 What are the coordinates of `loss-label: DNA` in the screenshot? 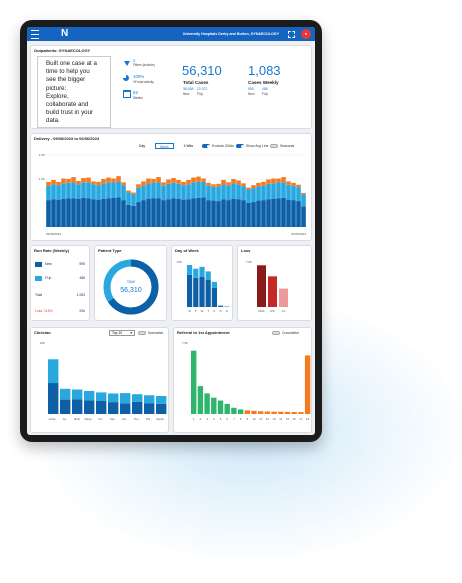 It's located at (261, 311).